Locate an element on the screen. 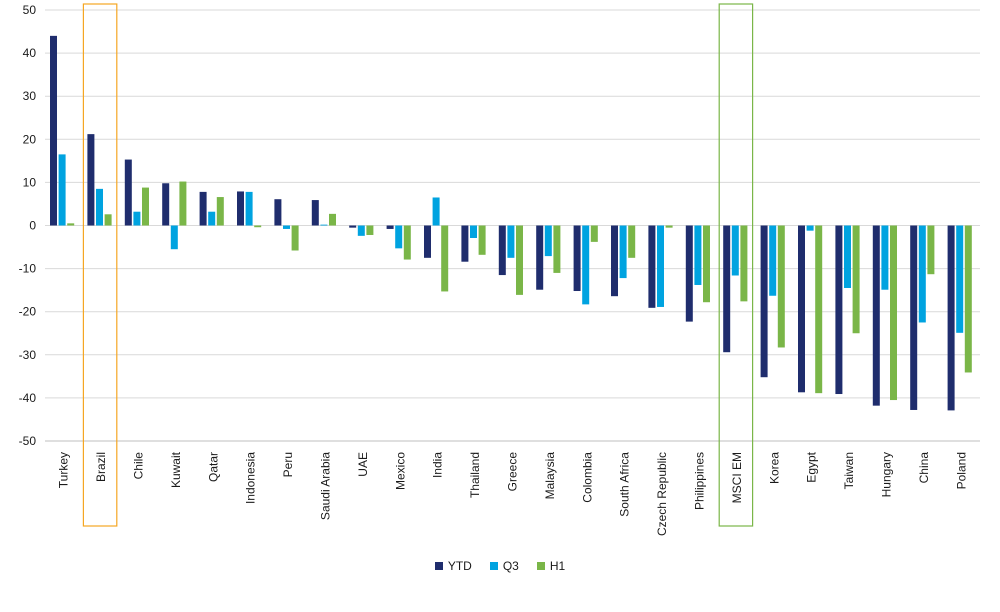 This screenshot has height=612, width=1000. x-tick-label: Qatar is located at coordinates (213, 467).